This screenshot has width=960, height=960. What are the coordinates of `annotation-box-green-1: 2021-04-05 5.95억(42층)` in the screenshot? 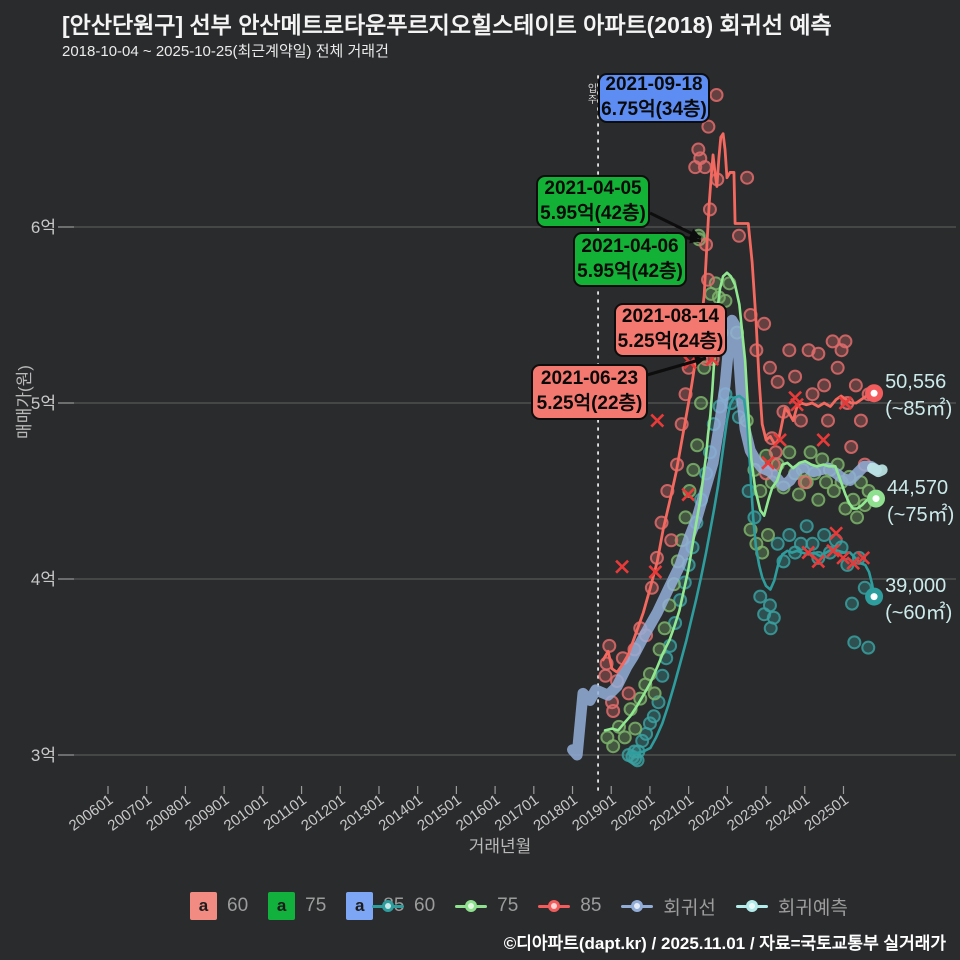 It's located at (593, 201).